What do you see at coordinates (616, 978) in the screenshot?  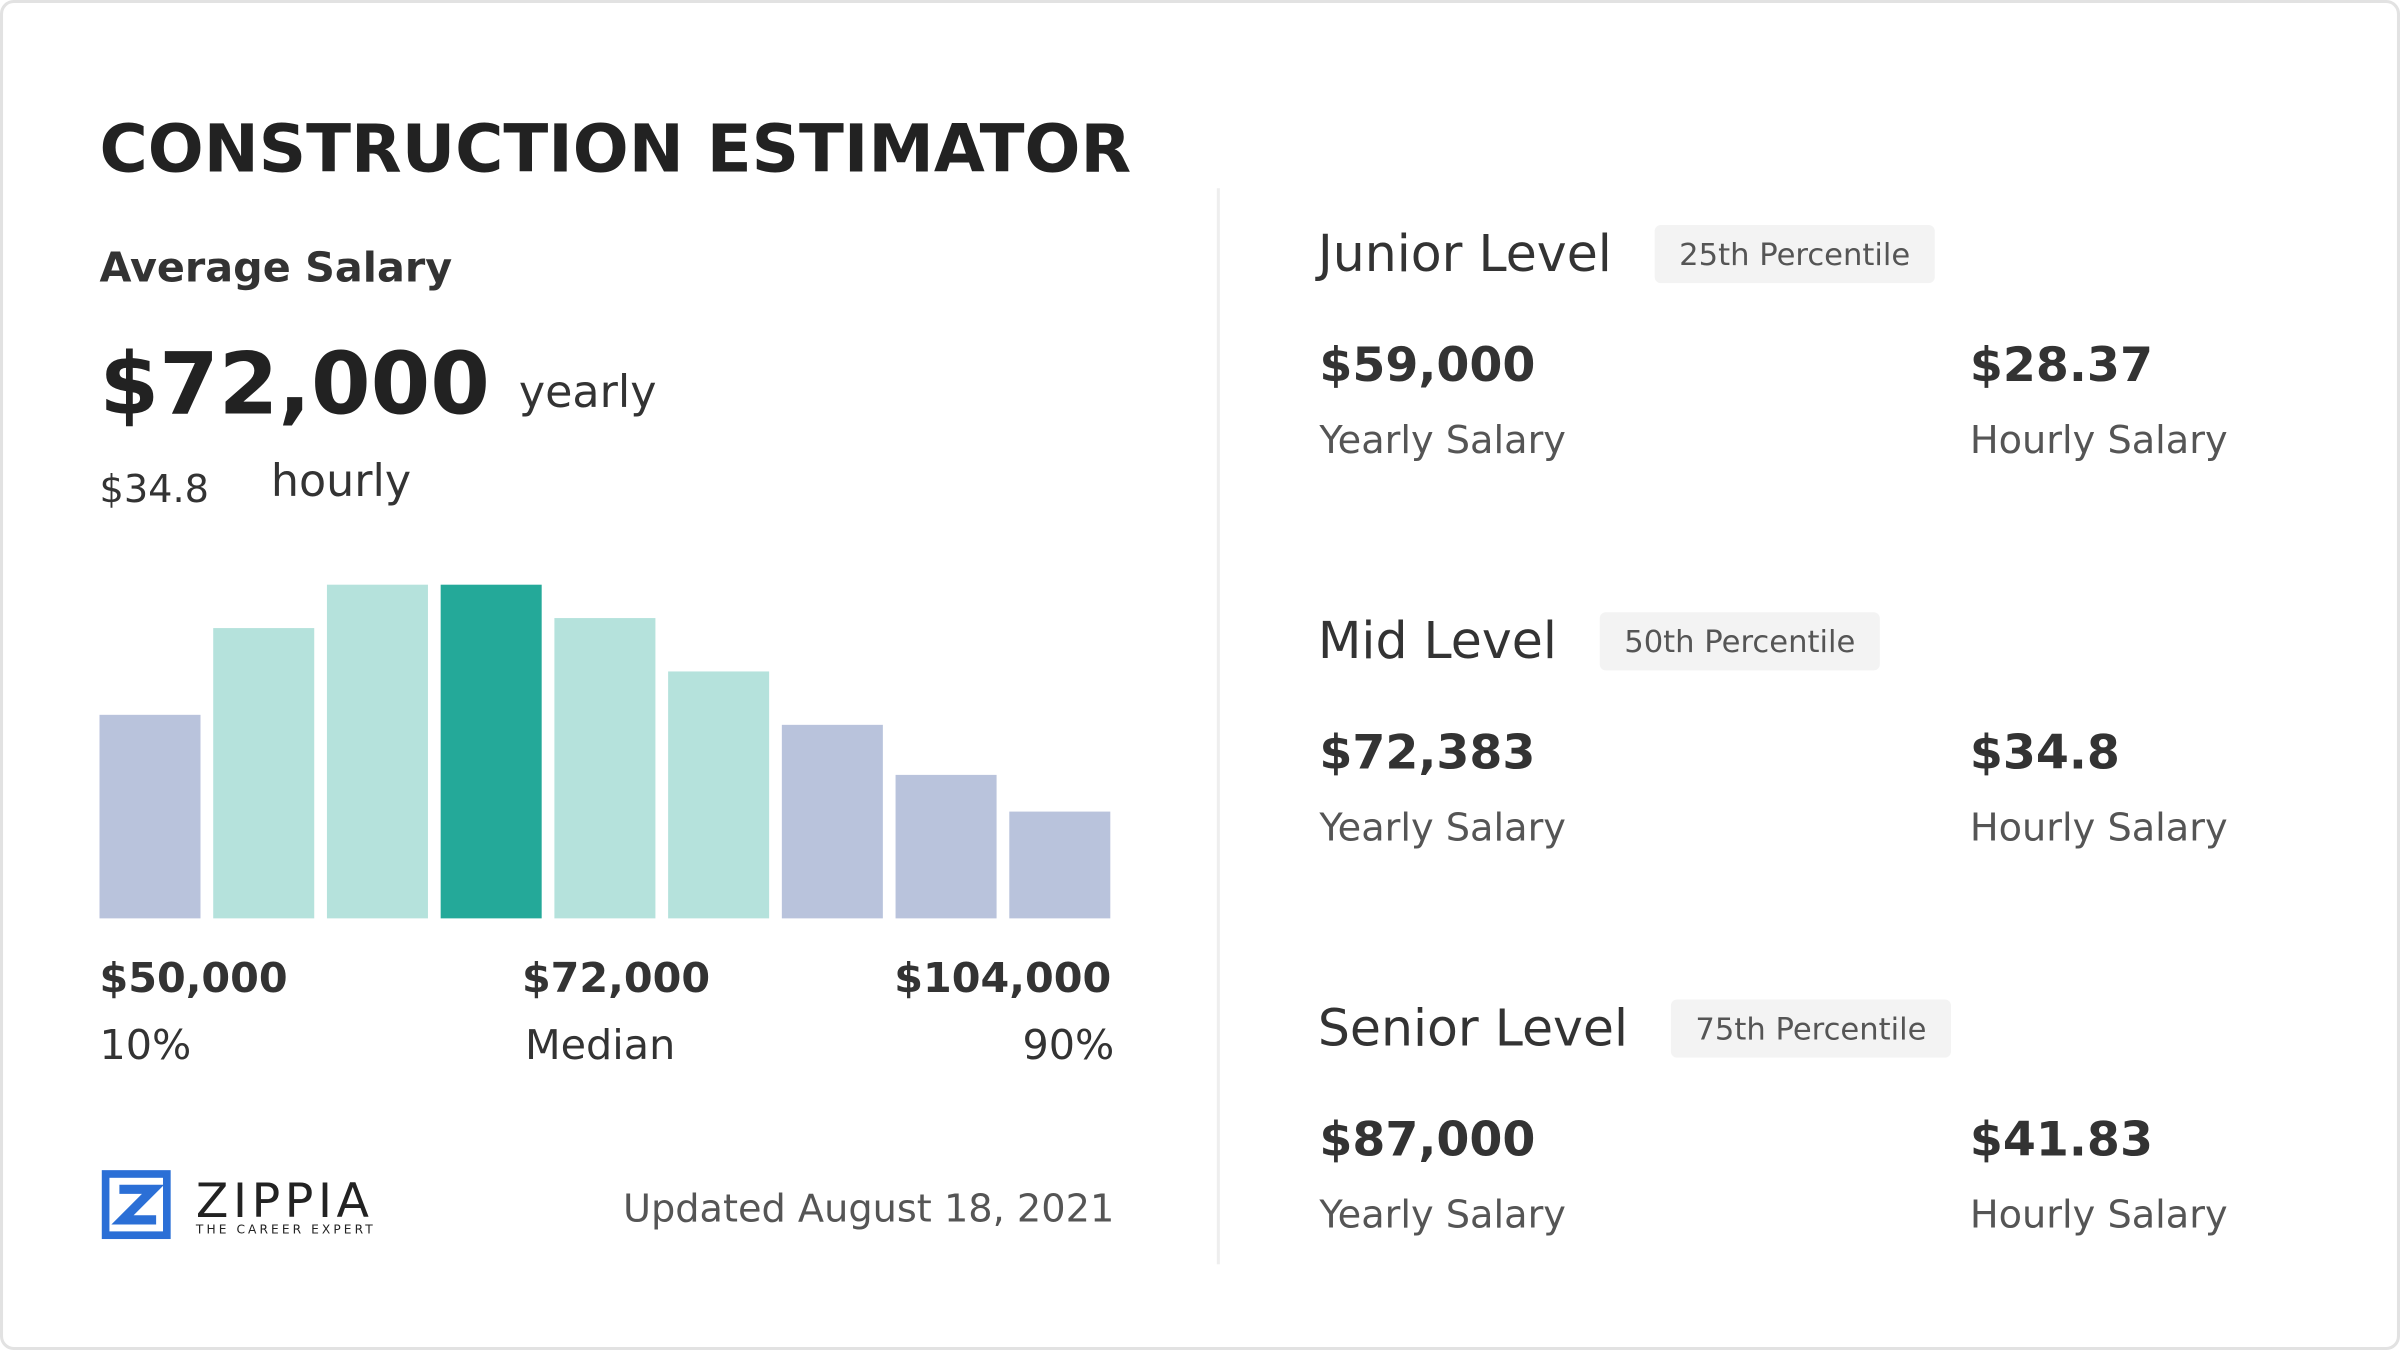 I see `range-amount: $72,000` at bounding box center [616, 978].